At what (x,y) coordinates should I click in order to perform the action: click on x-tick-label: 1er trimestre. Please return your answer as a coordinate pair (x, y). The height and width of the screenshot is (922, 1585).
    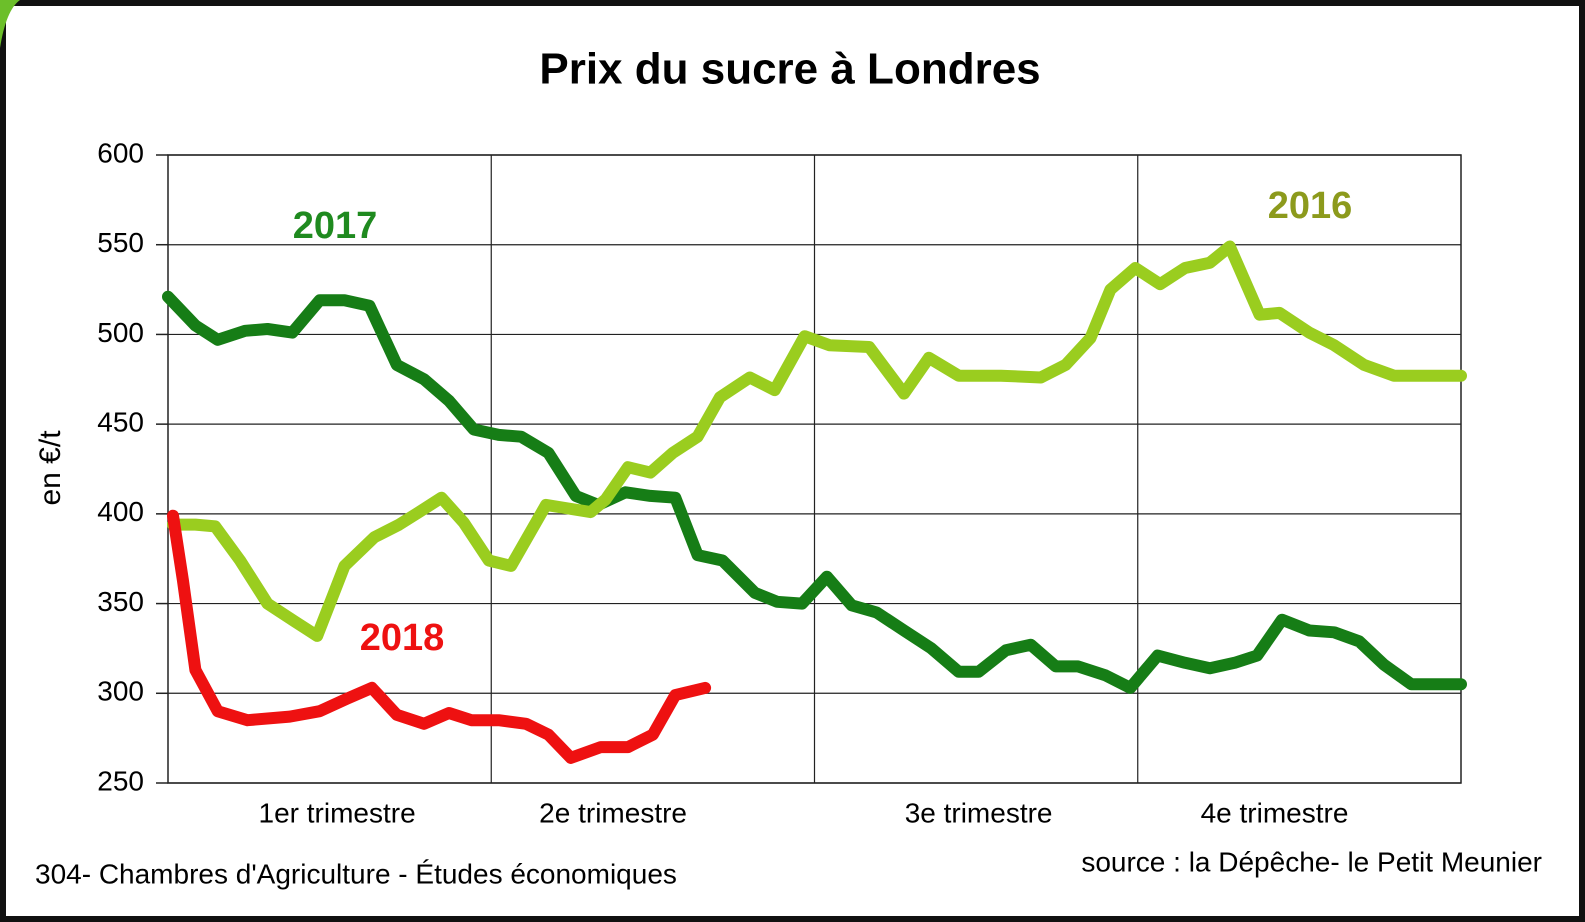
    Looking at the image, I should click on (337, 812).